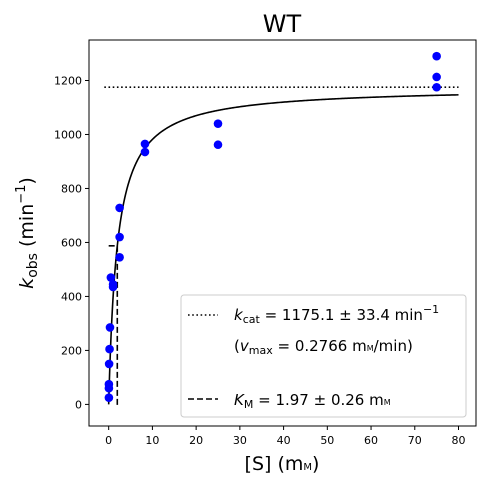 The width and height of the screenshot is (486, 484). Describe the element at coordinates (68, 134) in the screenshot. I see `y-tick-label: 1000` at that location.